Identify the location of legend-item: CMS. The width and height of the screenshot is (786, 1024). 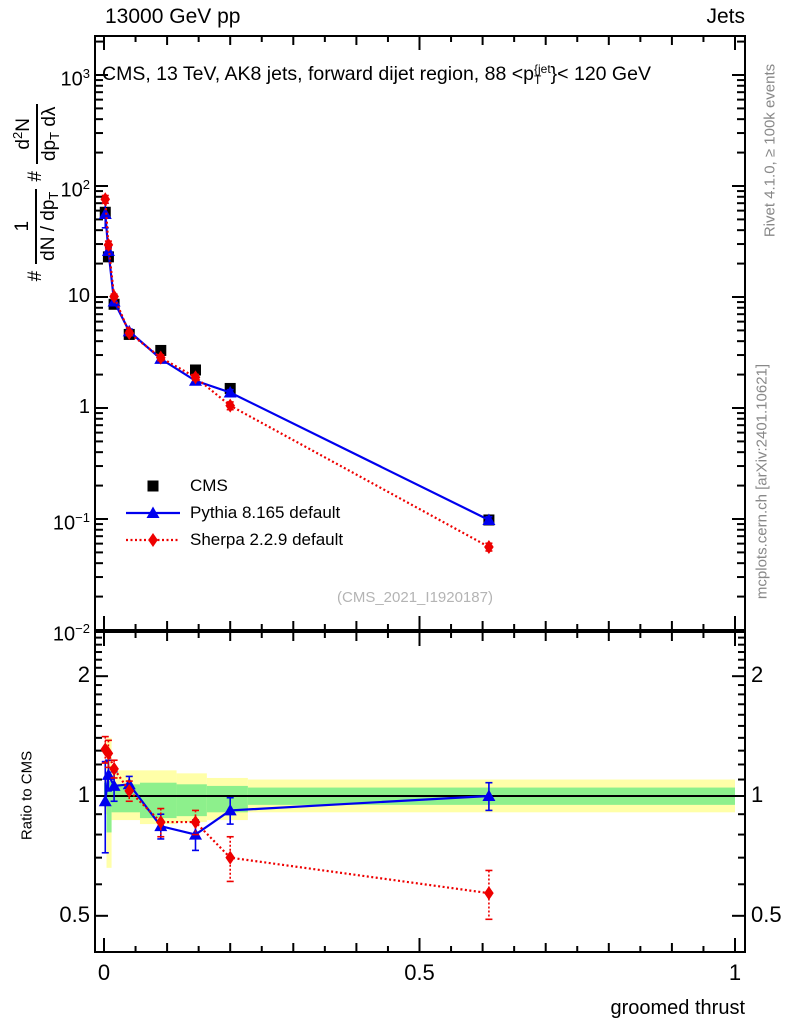
(234, 485).